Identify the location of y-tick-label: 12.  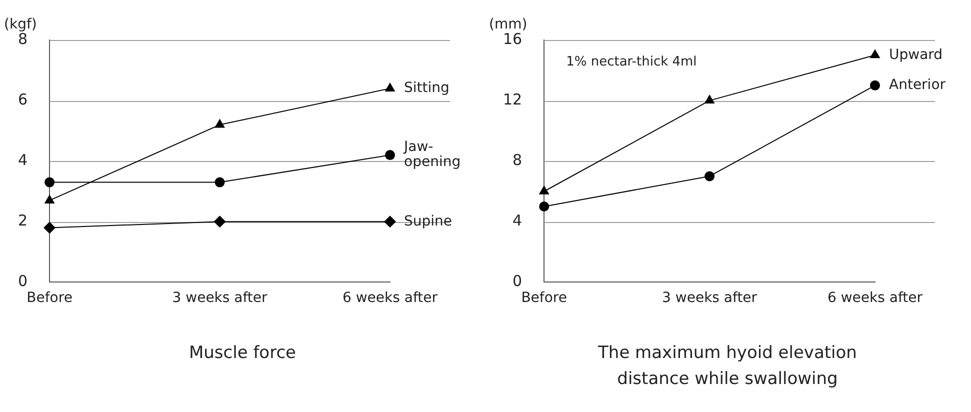
(512, 99).